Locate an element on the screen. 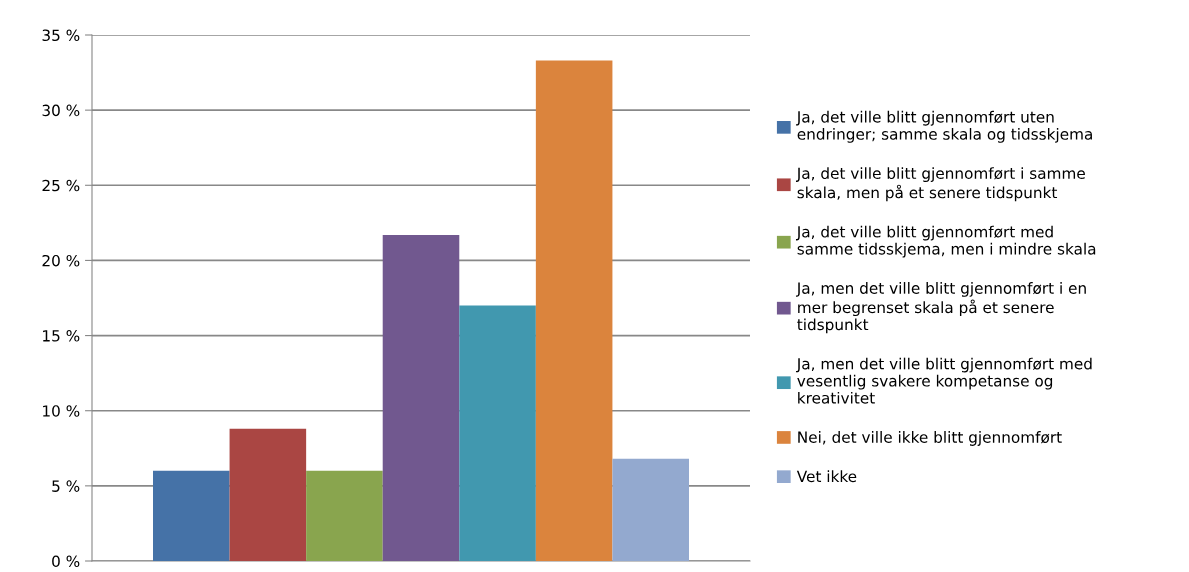 Image resolution: width=1189 pixels, height=572 pixels. y-tick-label: 25 % is located at coordinates (61, 185).